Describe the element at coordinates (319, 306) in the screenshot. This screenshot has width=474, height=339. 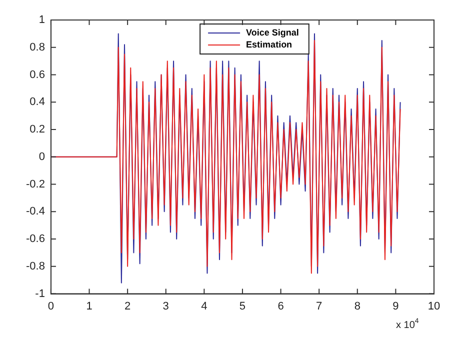
I see `x-tick-label: 7` at that location.